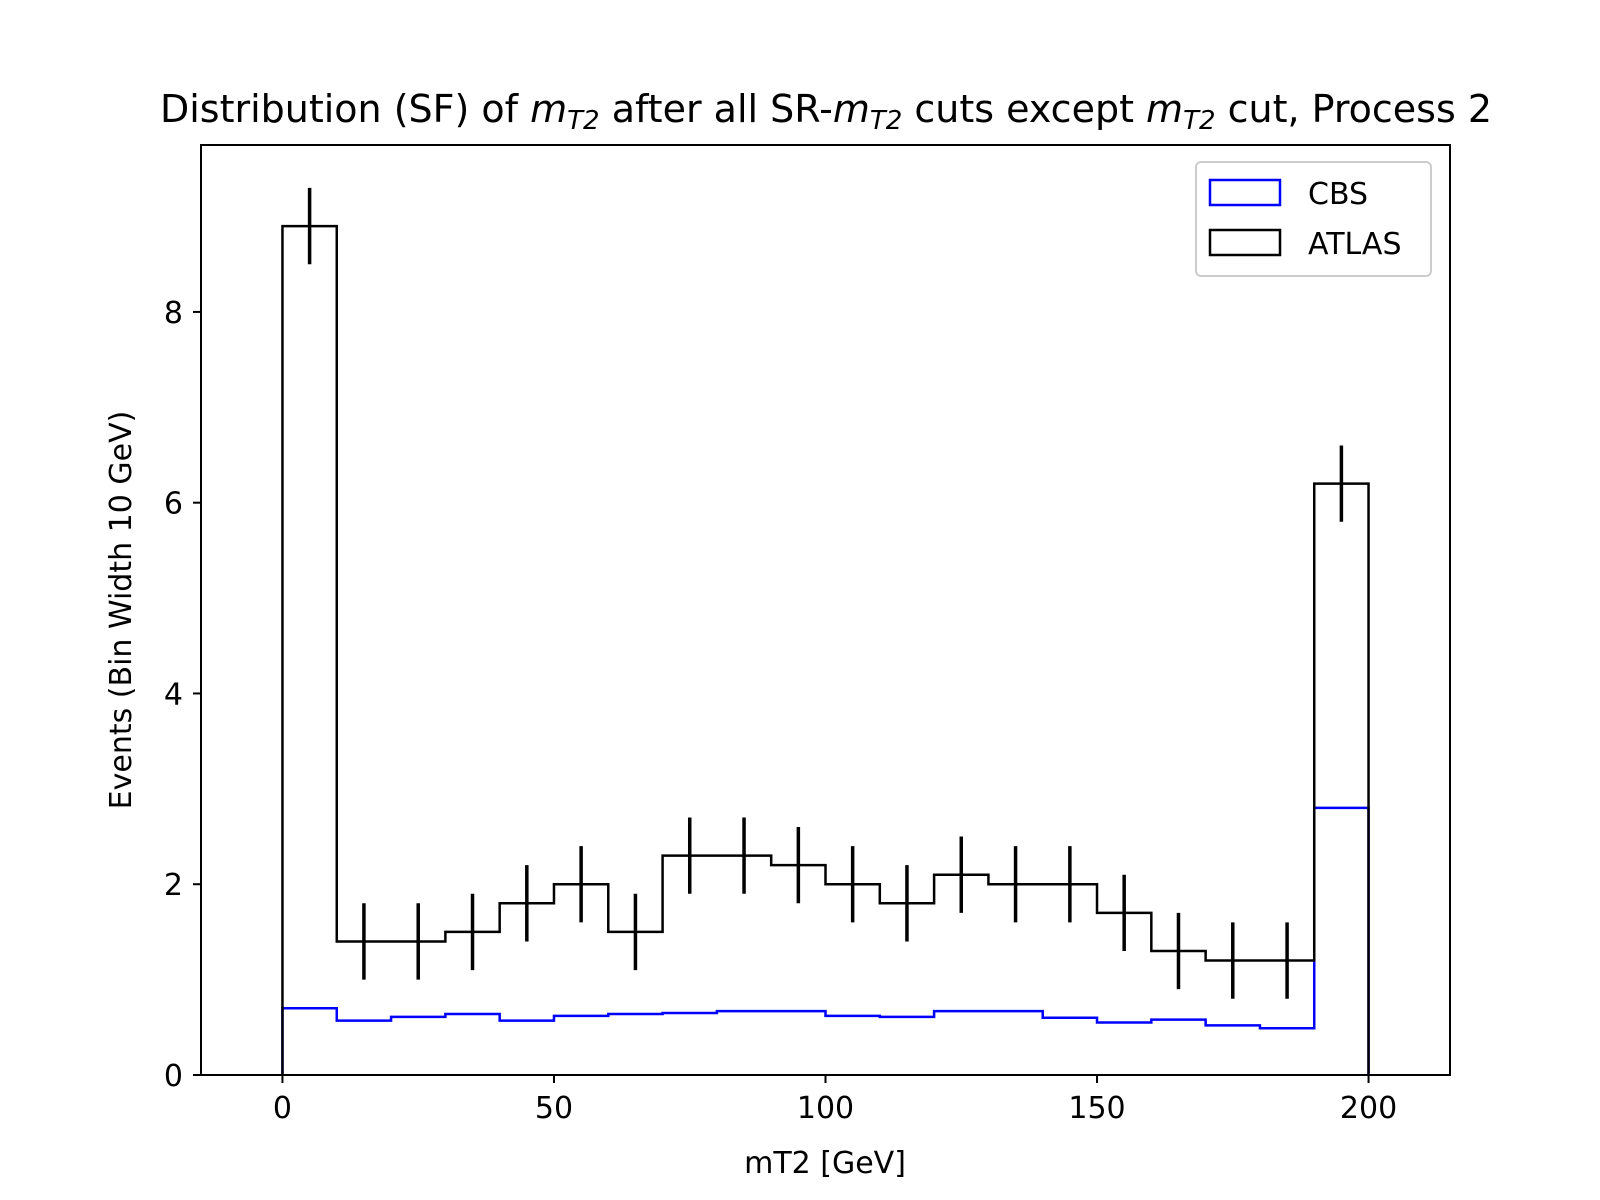 The width and height of the screenshot is (1600, 1200). Describe the element at coordinates (1096, 1108) in the screenshot. I see `x-tick-label: 150` at that location.